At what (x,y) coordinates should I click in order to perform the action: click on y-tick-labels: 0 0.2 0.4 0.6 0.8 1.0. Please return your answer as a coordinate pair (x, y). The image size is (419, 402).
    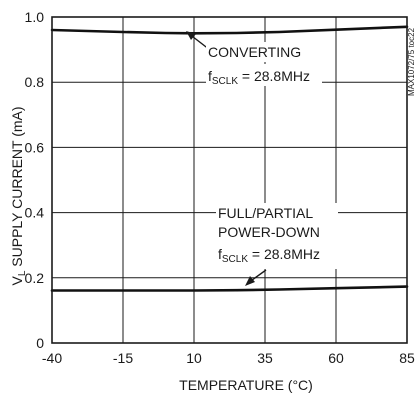
    Looking at the image, I should click on (35, 180).